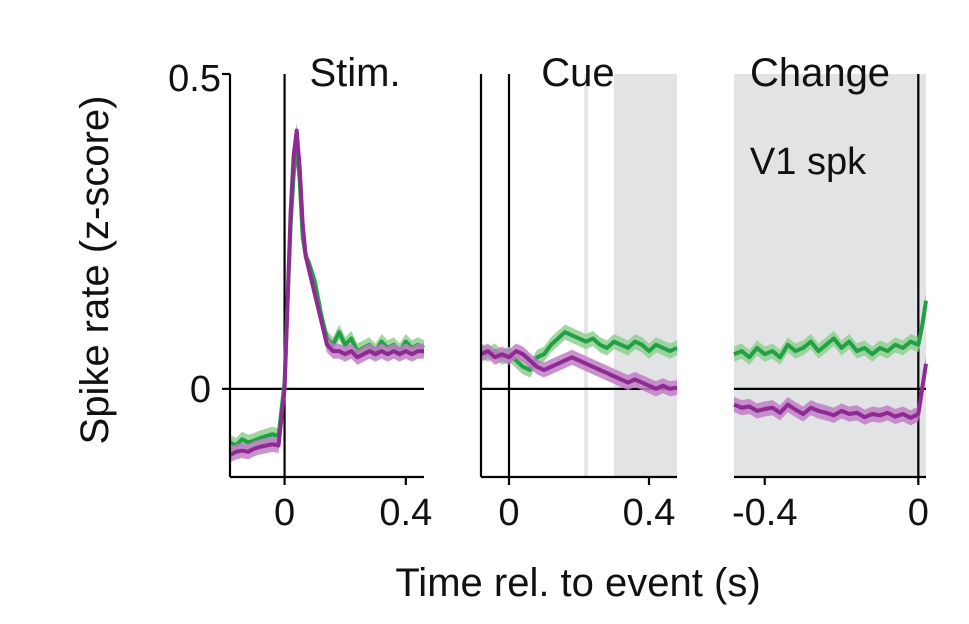  What do you see at coordinates (354, 73) in the screenshot?
I see `panel-title: Stim.` at bounding box center [354, 73].